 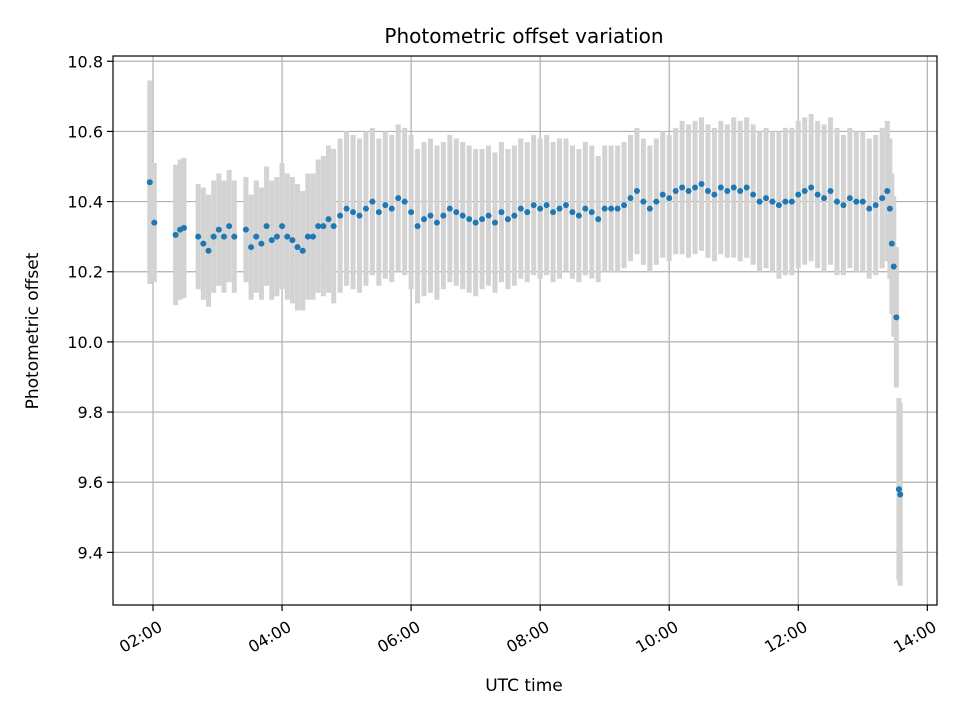 What do you see at coordinates (85, 272) in the screenshot?
I see `y-tick-label-4: 10.2` at bounding box center [85, 272].